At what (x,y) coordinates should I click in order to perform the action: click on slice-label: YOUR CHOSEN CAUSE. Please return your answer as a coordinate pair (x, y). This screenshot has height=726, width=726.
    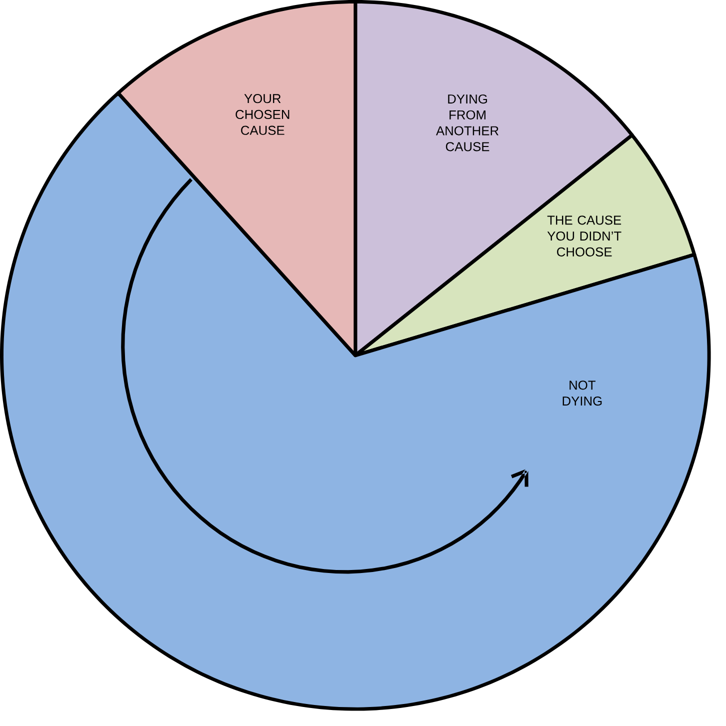
    Looking at the image, I should click on (263, 114).